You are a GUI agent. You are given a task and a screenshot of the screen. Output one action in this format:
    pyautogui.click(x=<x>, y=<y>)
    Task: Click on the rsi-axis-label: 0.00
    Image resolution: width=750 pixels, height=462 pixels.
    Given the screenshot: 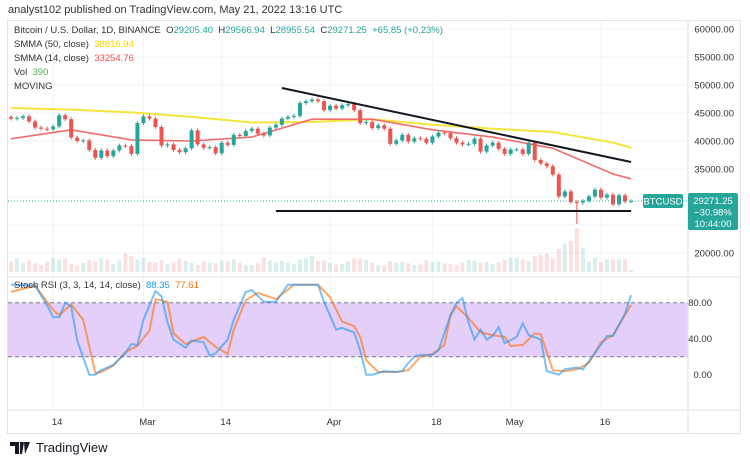 What is the action you would take?
    pyautogui.click(x=703, y=375)
    